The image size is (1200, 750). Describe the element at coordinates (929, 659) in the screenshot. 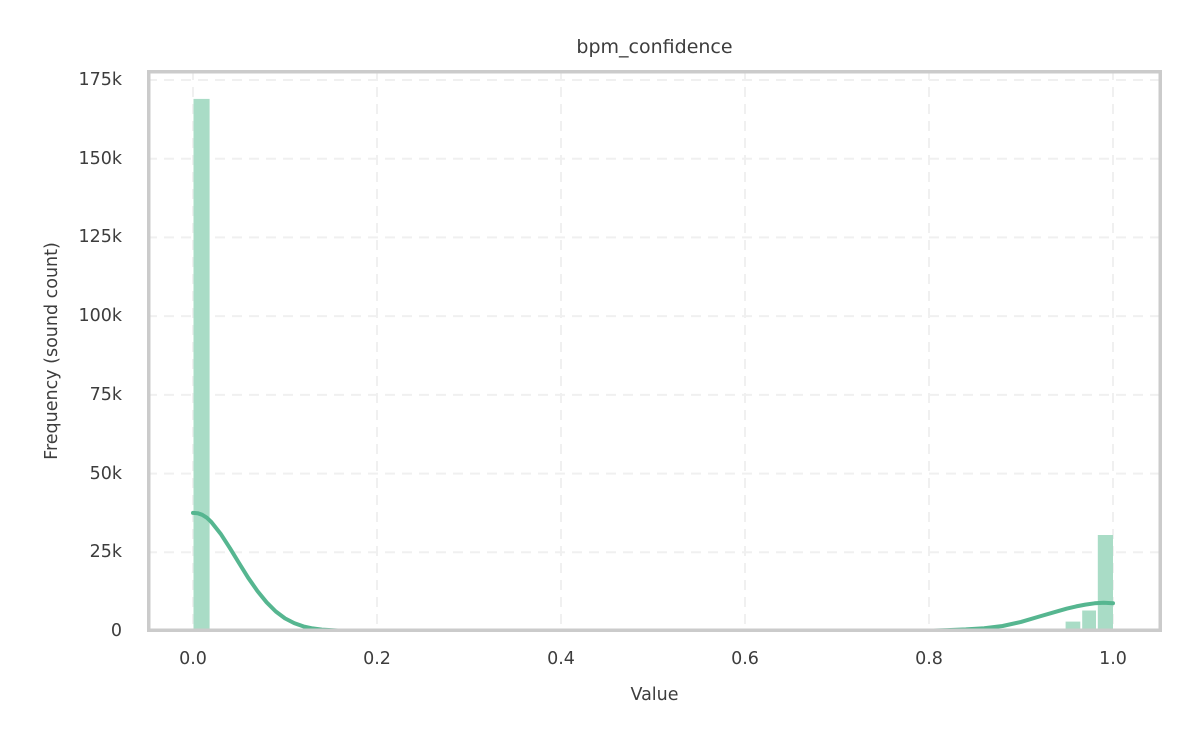

I see `x-tick-label: 0.8` at that location.